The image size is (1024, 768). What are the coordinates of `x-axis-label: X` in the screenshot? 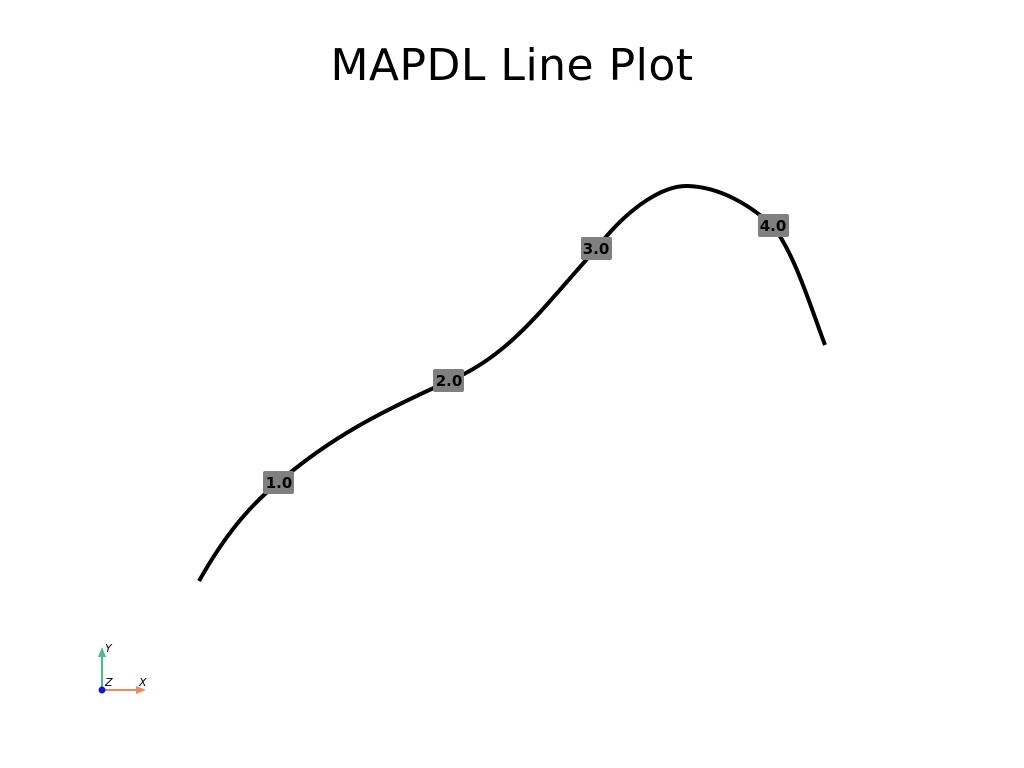 It's located at (142, 682).